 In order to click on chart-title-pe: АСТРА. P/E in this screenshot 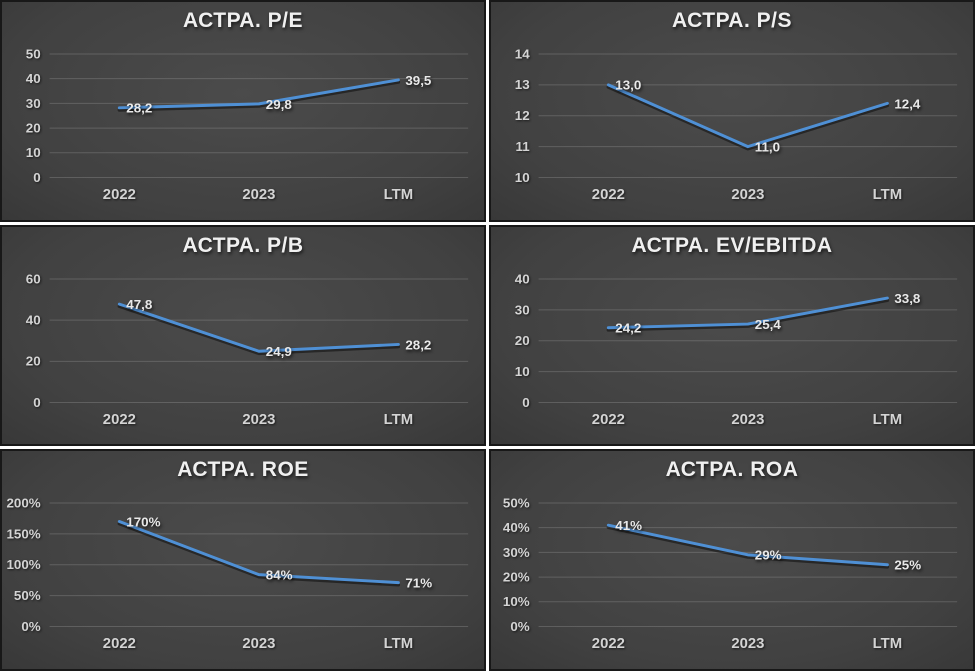, I will do `click(243, 20)`.